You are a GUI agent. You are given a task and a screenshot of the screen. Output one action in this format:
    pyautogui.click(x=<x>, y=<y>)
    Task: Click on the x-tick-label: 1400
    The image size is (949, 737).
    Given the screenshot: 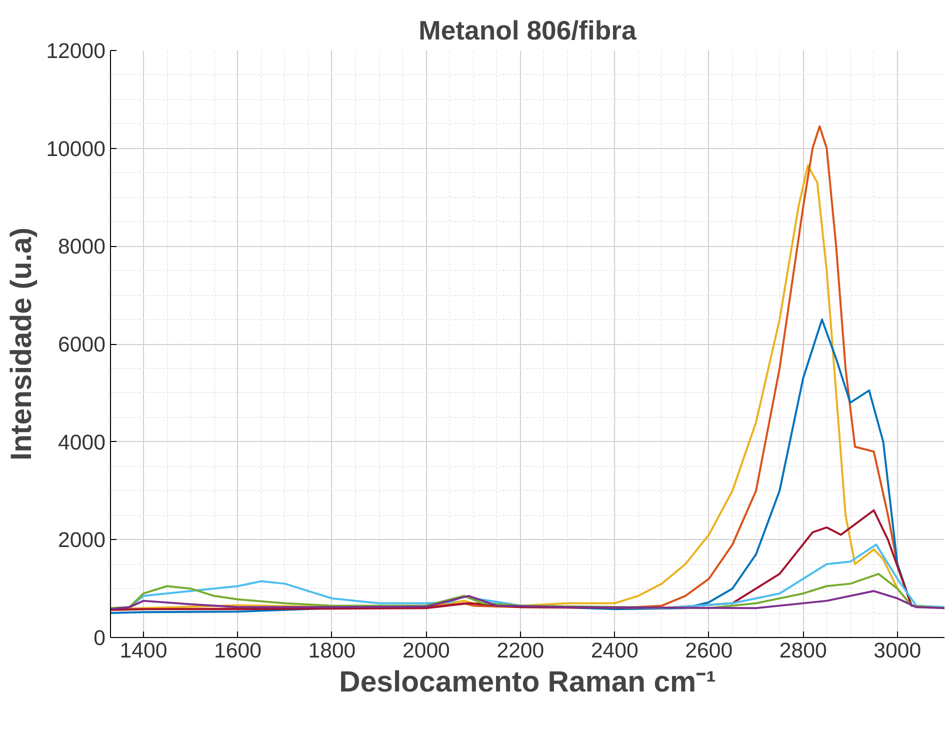 What is the action you would take?
    pyautogui.click(x=144, y=650)
    